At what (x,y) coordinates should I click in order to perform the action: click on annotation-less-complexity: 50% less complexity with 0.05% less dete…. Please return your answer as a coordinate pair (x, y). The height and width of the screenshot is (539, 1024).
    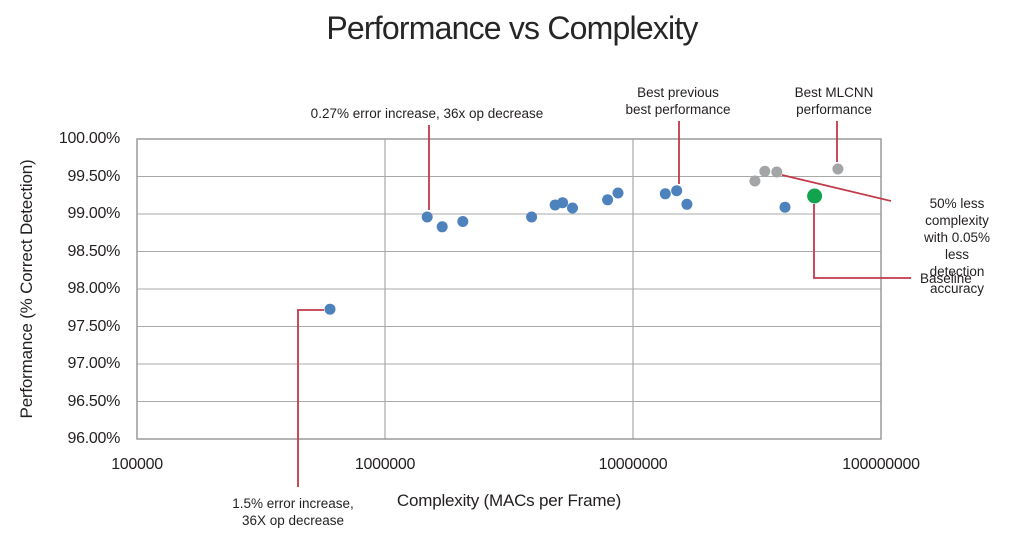
    Looking at the image, I should click on (957, 246).